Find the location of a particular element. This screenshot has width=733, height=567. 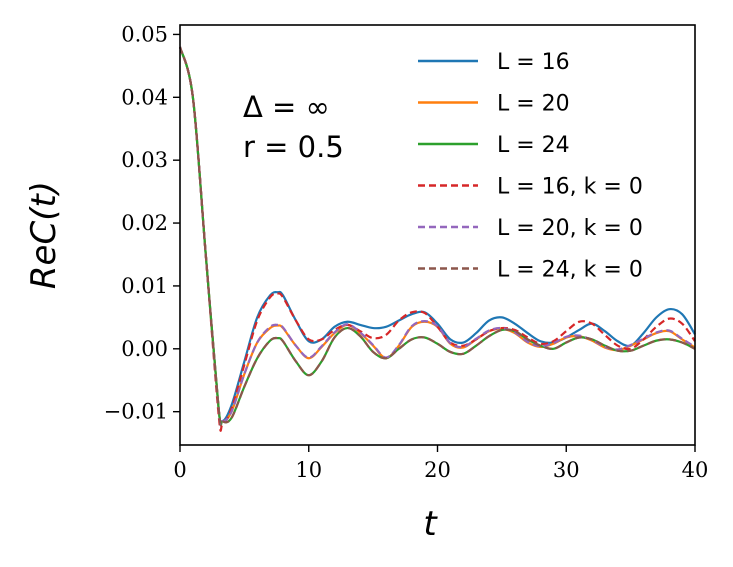

legend-label-5: L = 20, k = 0 is located at coordinates (570, 228).